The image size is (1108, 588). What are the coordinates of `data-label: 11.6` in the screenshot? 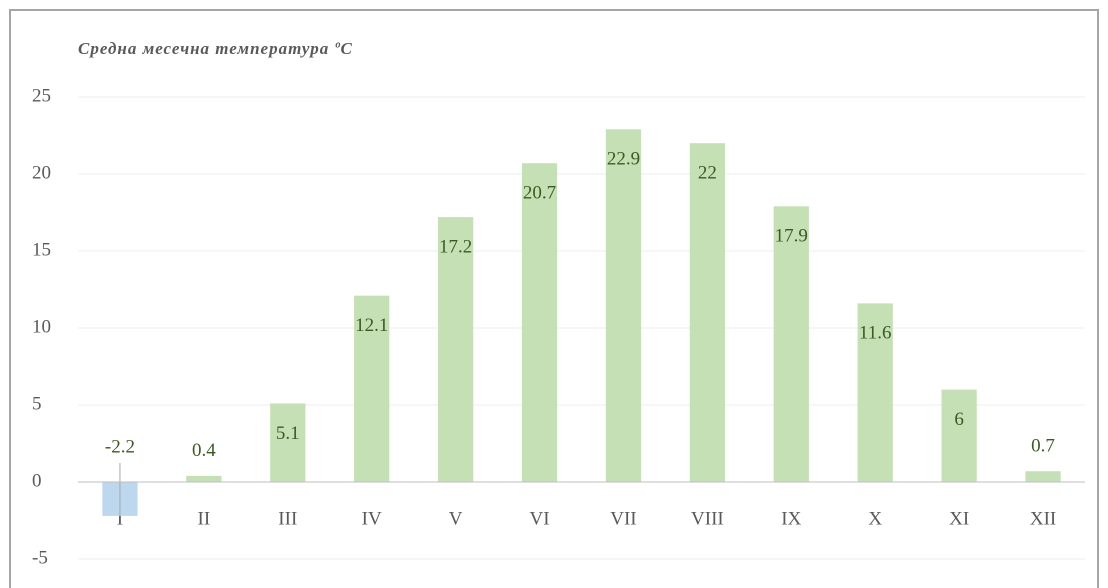 It's located at (875, 333).